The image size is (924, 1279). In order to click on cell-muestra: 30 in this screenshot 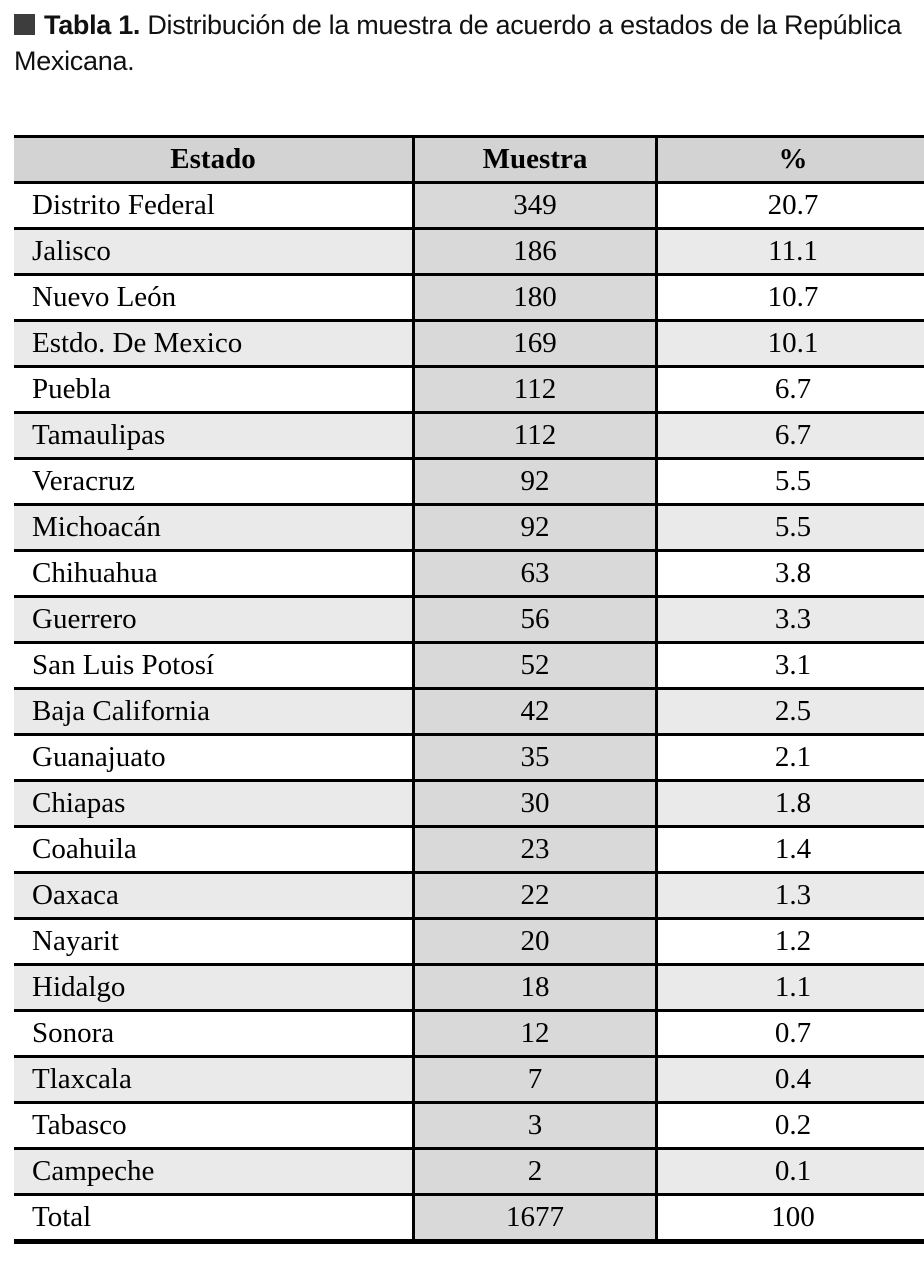, I will do `click(535, 803)`.